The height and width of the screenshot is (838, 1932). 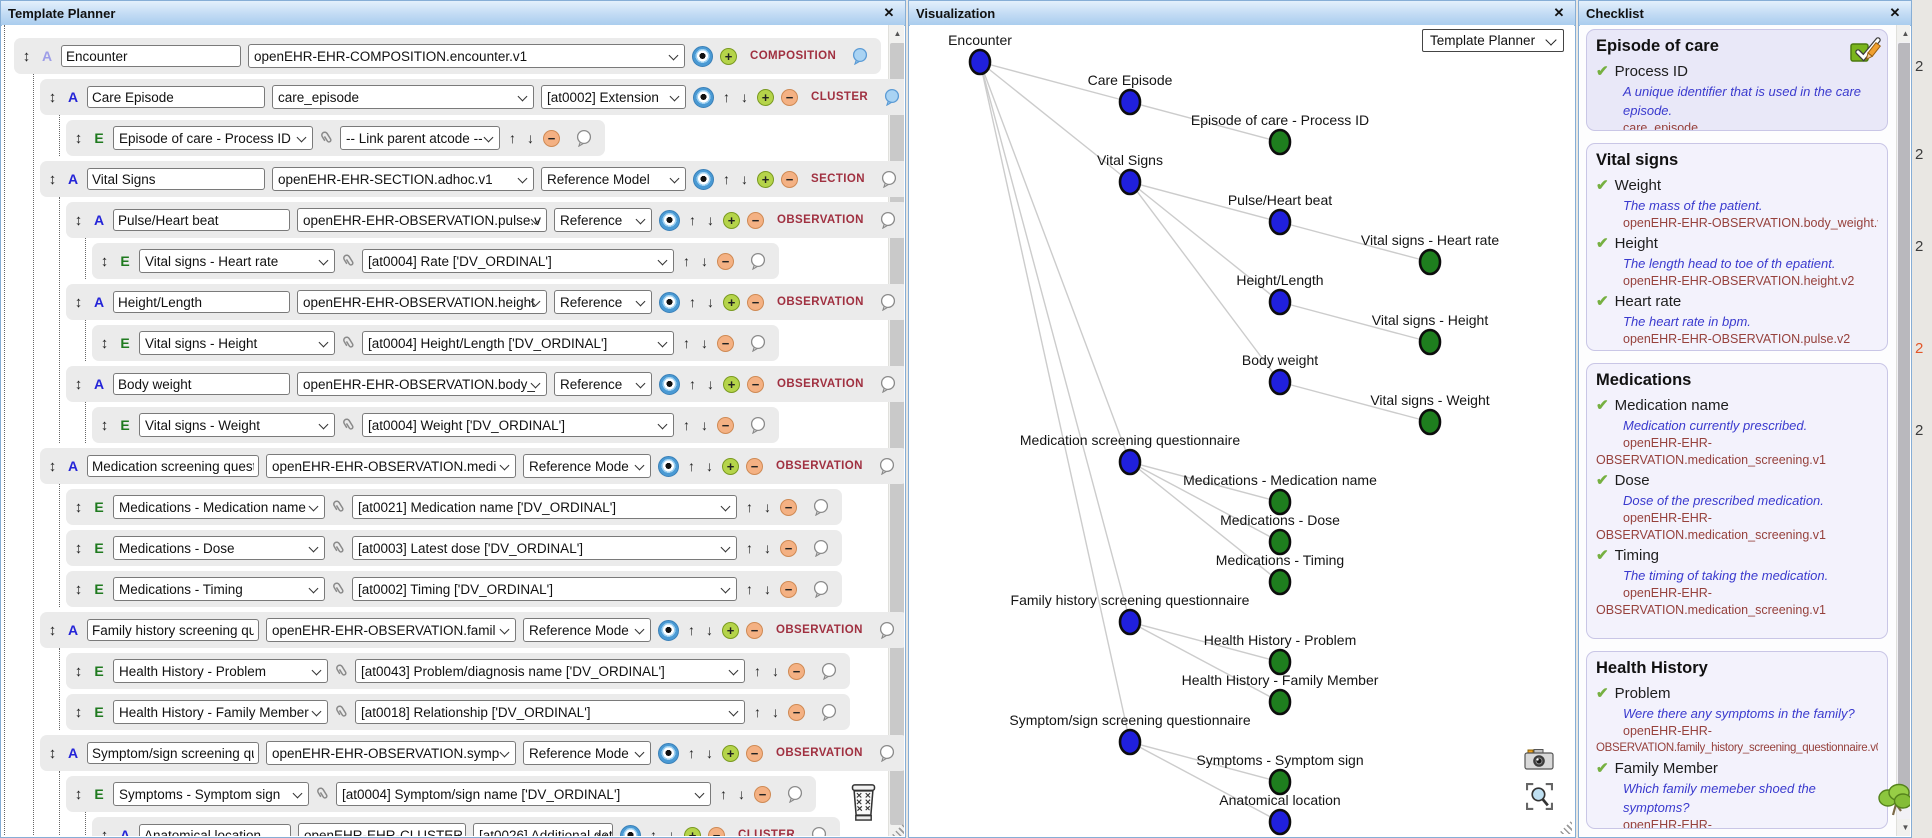 What do you see at coordinates (422, 302) in the screenshot?
I see `atcode-select: openEHR-EHR-OBSERVATION.height` at bounding box center [422, 302].